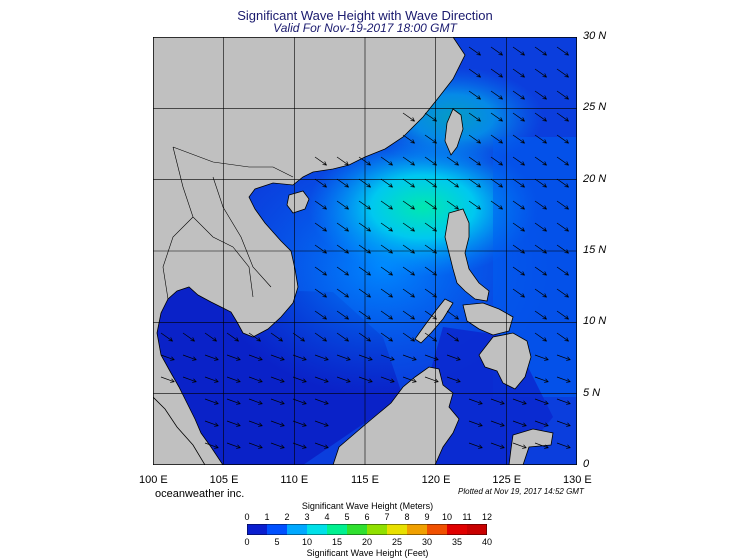 The image size is (755, 560). What do you see at coordinates (298, 202) in the screenshot?
I see `land-hainan` at bounding box center [298, 202].